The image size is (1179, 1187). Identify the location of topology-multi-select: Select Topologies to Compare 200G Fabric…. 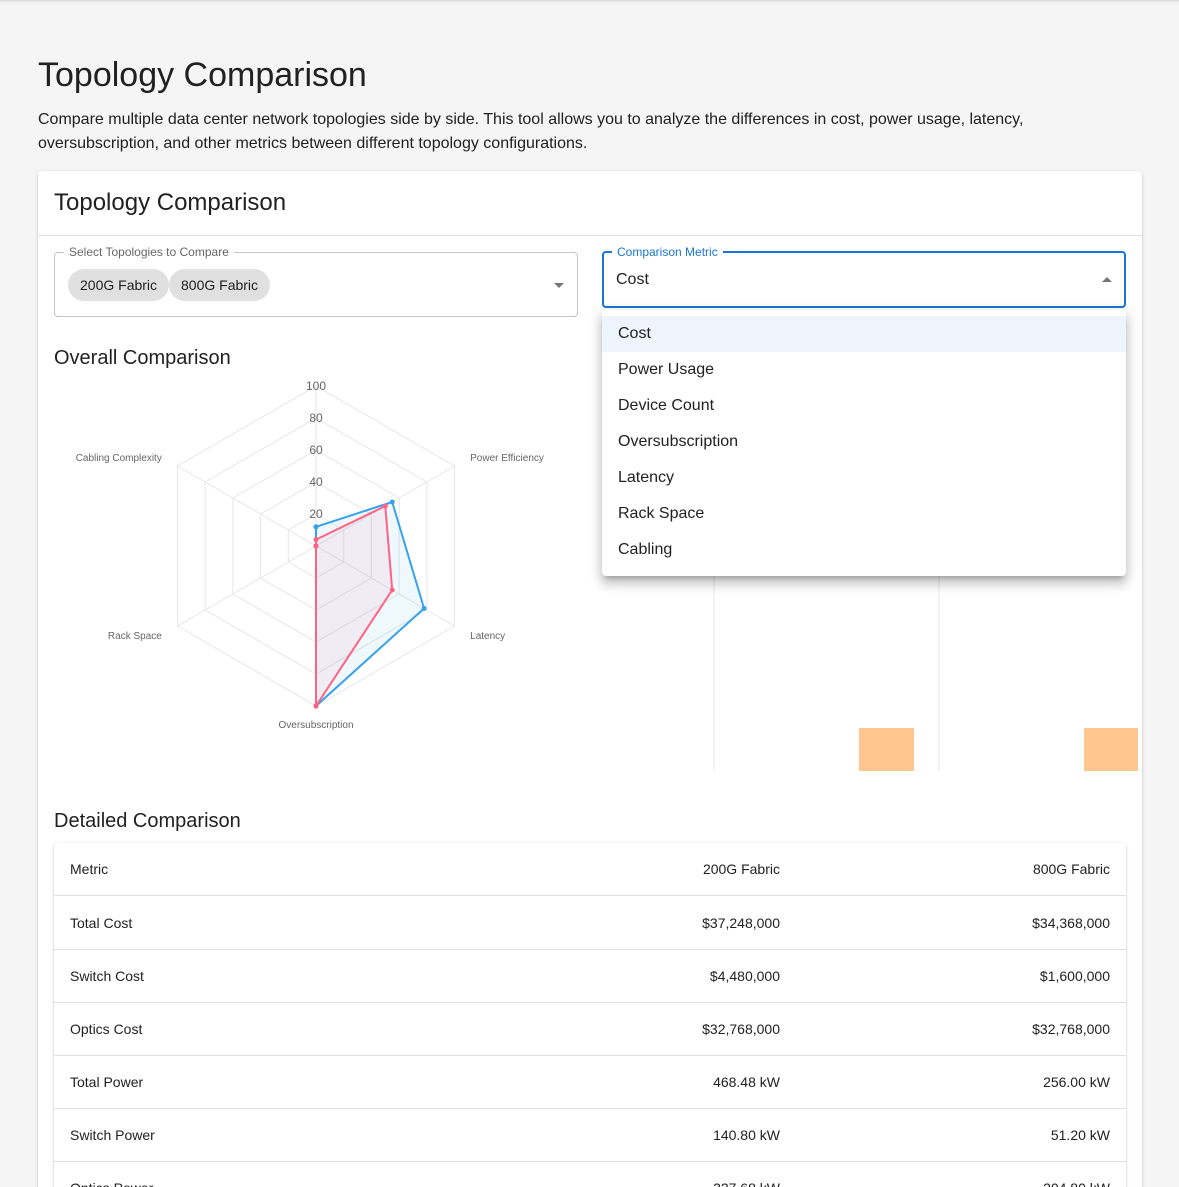
(316, 281).